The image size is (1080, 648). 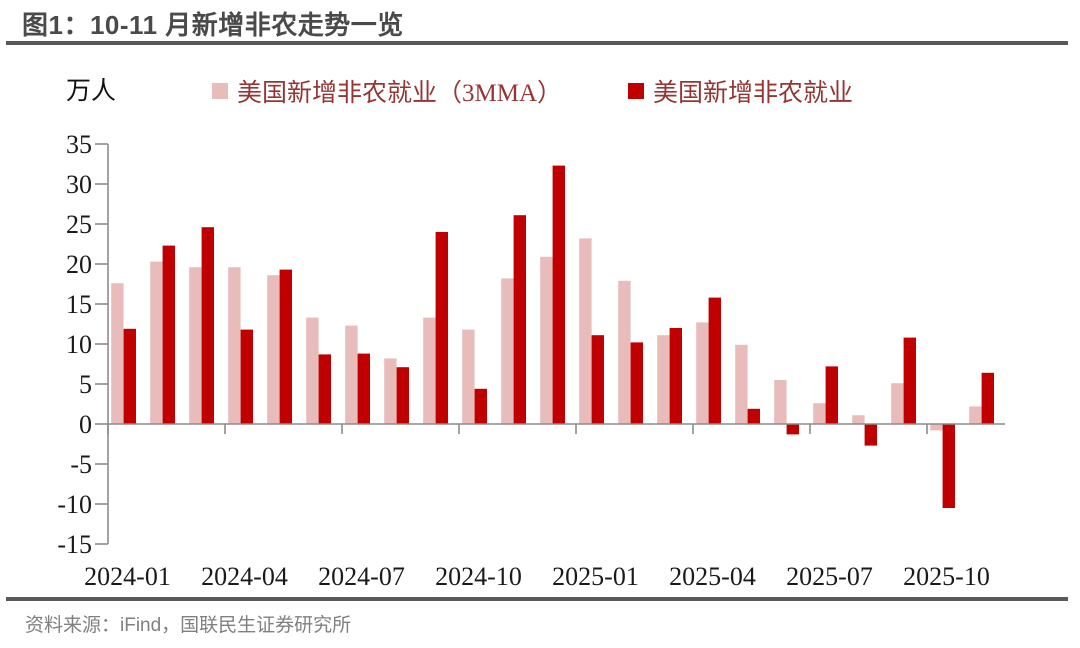 I want to click on y-tick-label: -5, so click(x=81, y=464).